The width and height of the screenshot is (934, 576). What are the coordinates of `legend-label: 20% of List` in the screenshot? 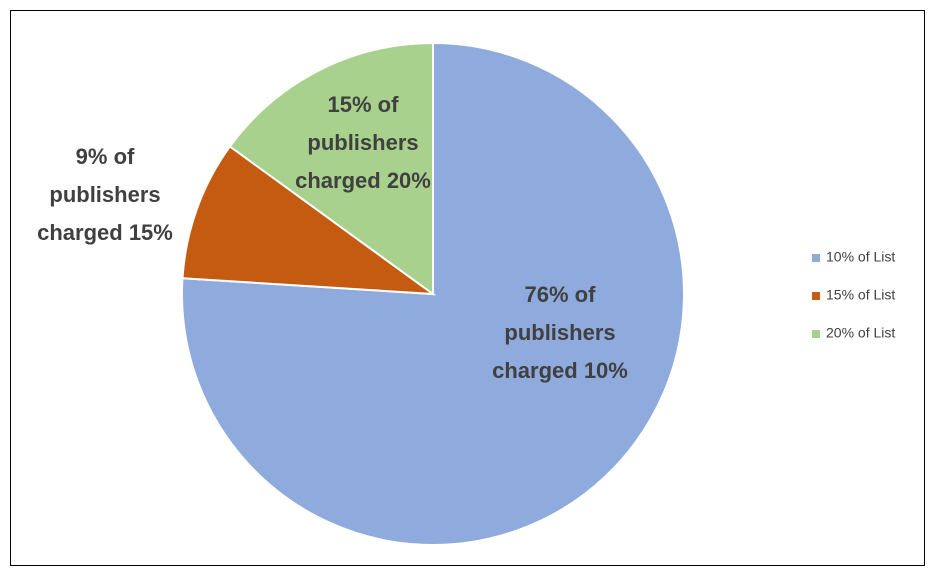 It's located at (860, 333).